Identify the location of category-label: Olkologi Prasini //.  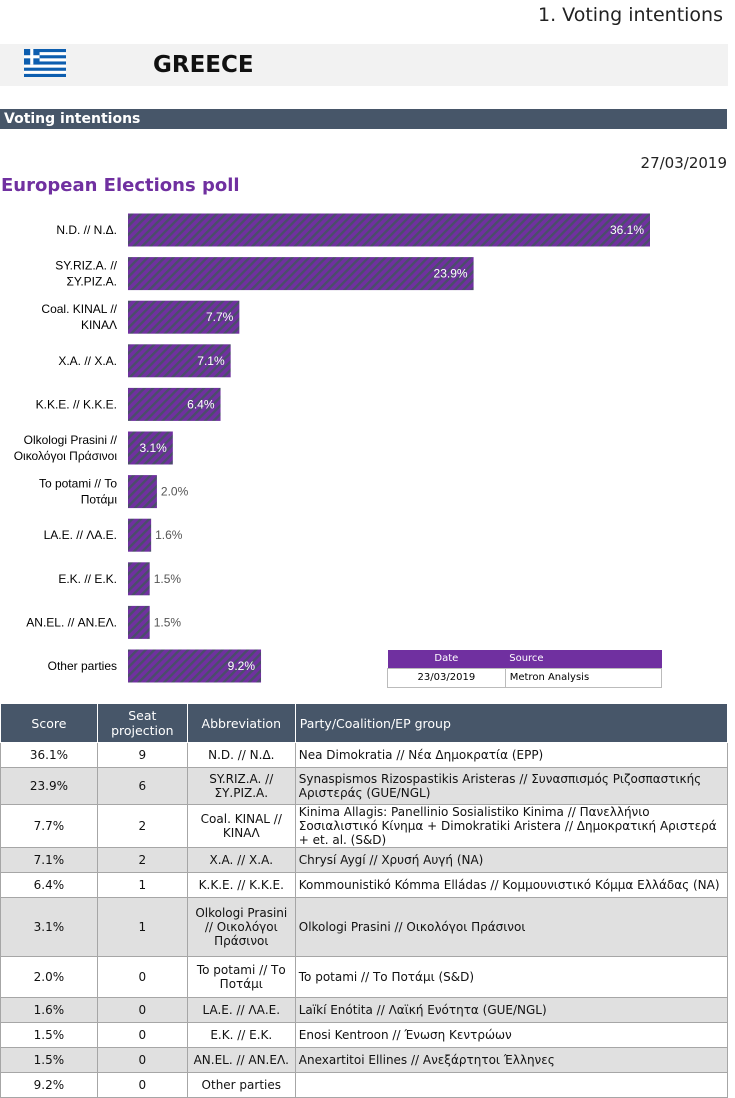
(71, 440).